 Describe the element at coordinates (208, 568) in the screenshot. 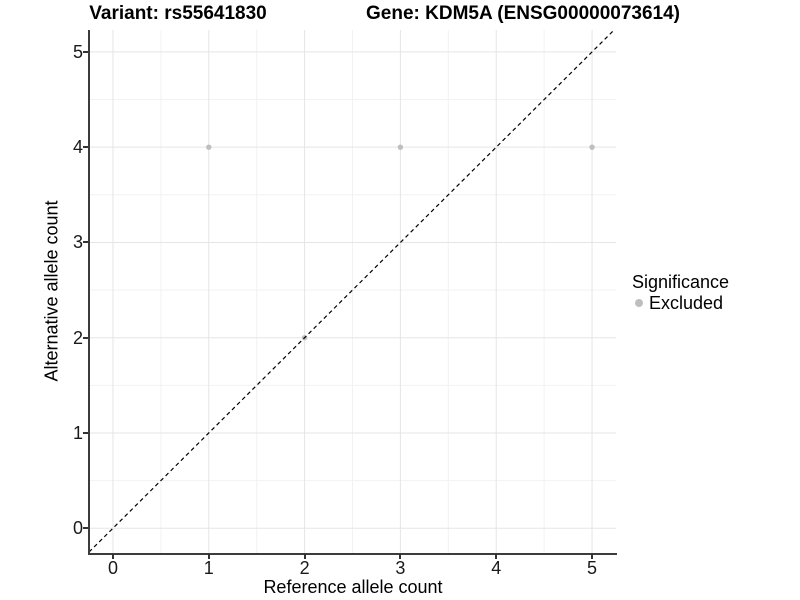

I see `x-tick-label: 1` at that location.